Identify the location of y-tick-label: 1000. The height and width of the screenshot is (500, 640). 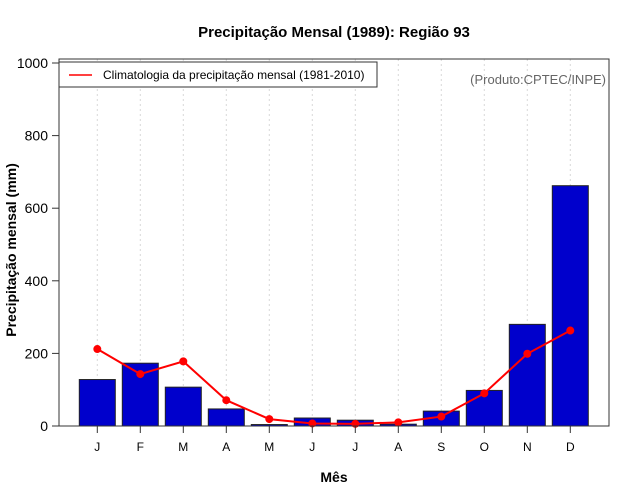
(32, 63).